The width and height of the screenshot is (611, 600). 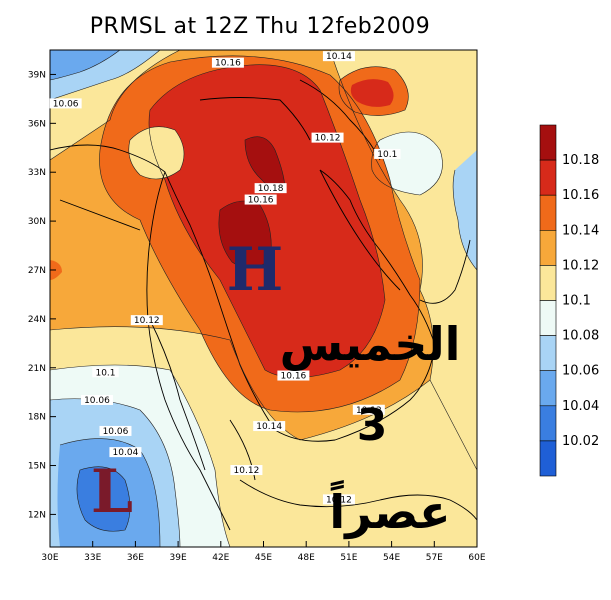 What do you see at coordinates (263, 552) in the screenshot?
I see `longitude-axis: 30E 33E 36E 39E 42E 45E 48E 51E 54E 57E 60E` at bounding box center [263, 552].